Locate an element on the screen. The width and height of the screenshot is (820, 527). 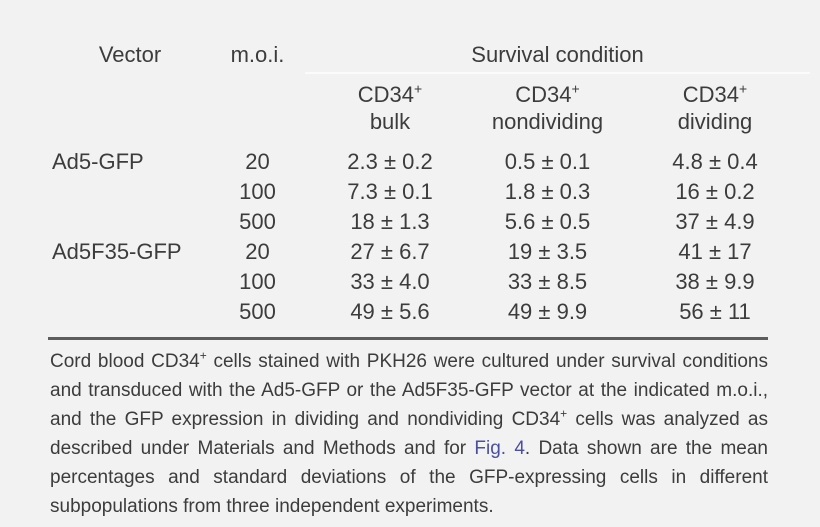
table-row: Ad5-GFP 20 2.3 ± 0.2 0.5 ± 0.1 4.8 ± 0.4 is located at coordinates (430, 162).